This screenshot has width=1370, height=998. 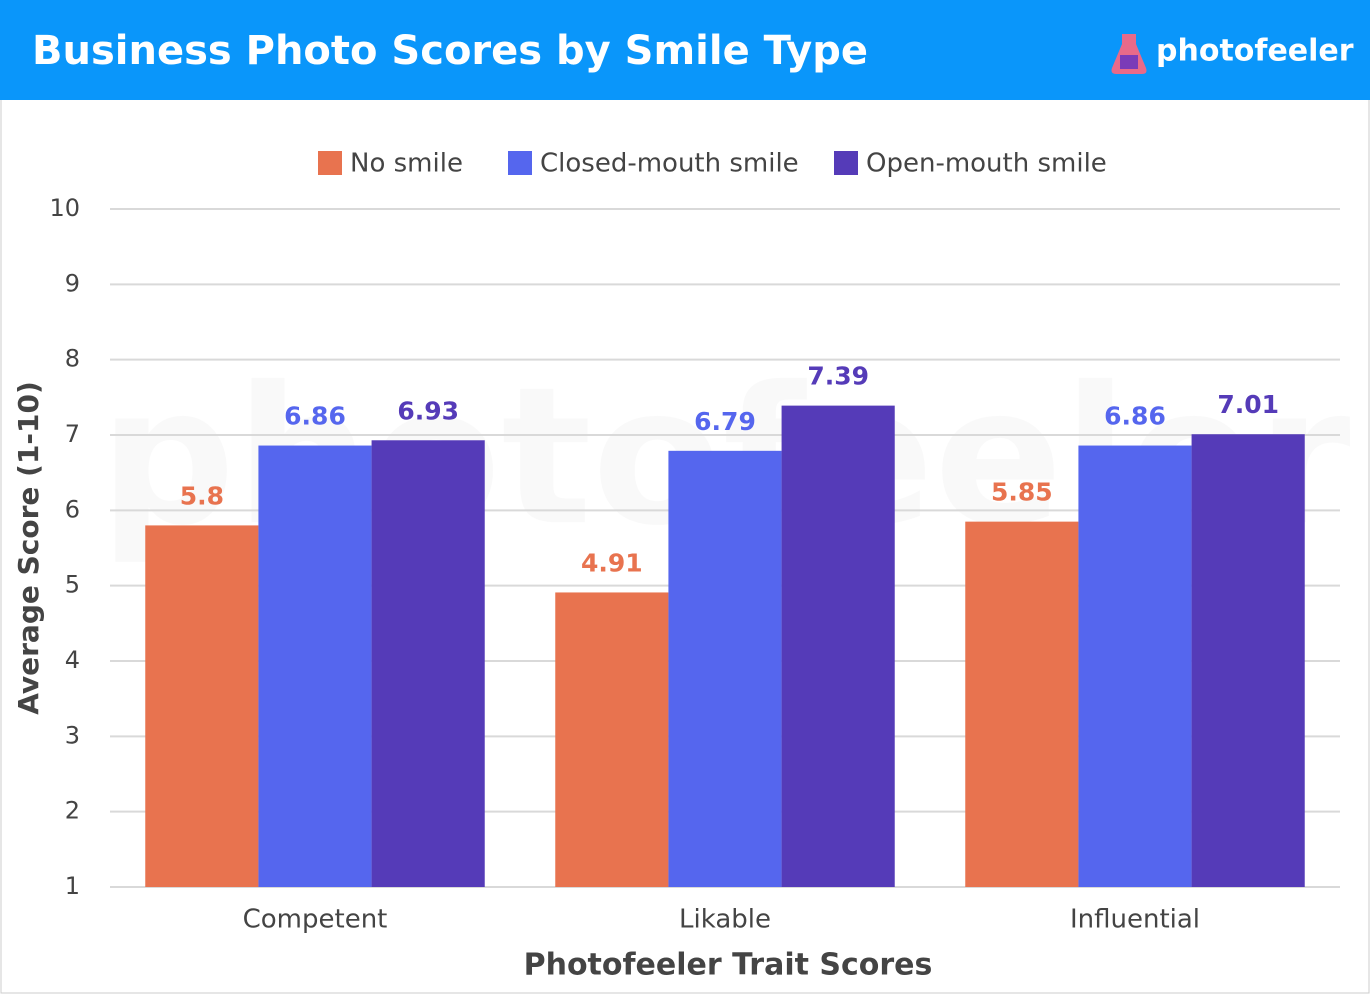 I want to click on logo-icon, so click(x=1129, y=54).